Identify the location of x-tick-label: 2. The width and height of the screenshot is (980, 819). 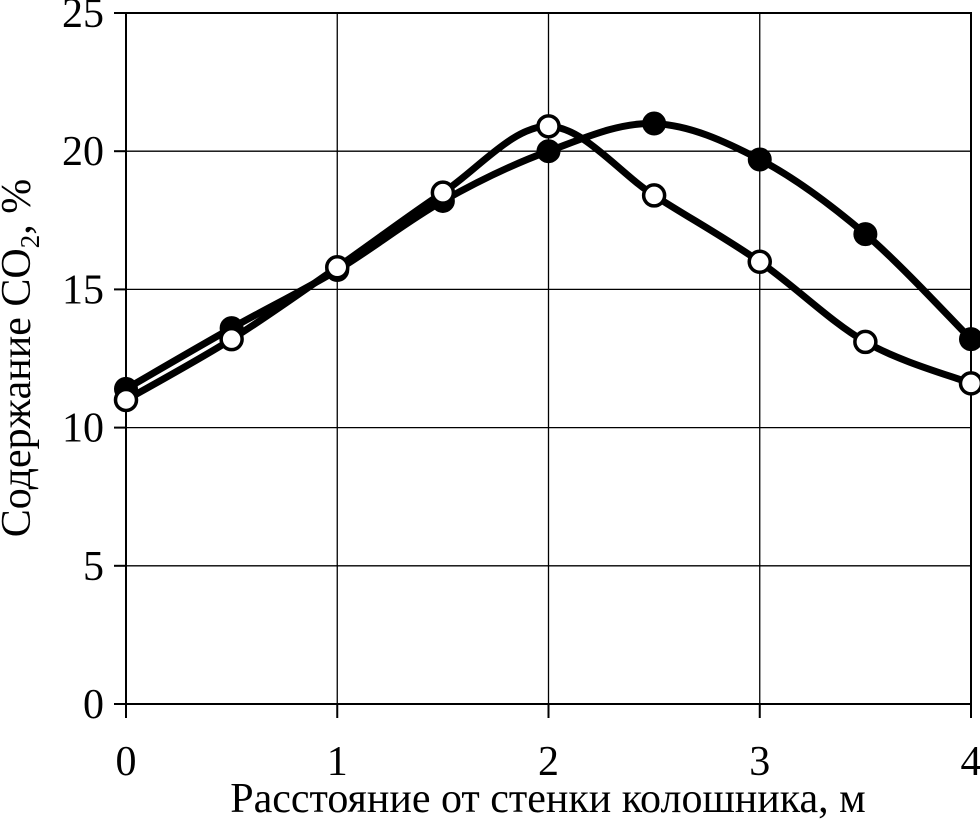
(548, 762).